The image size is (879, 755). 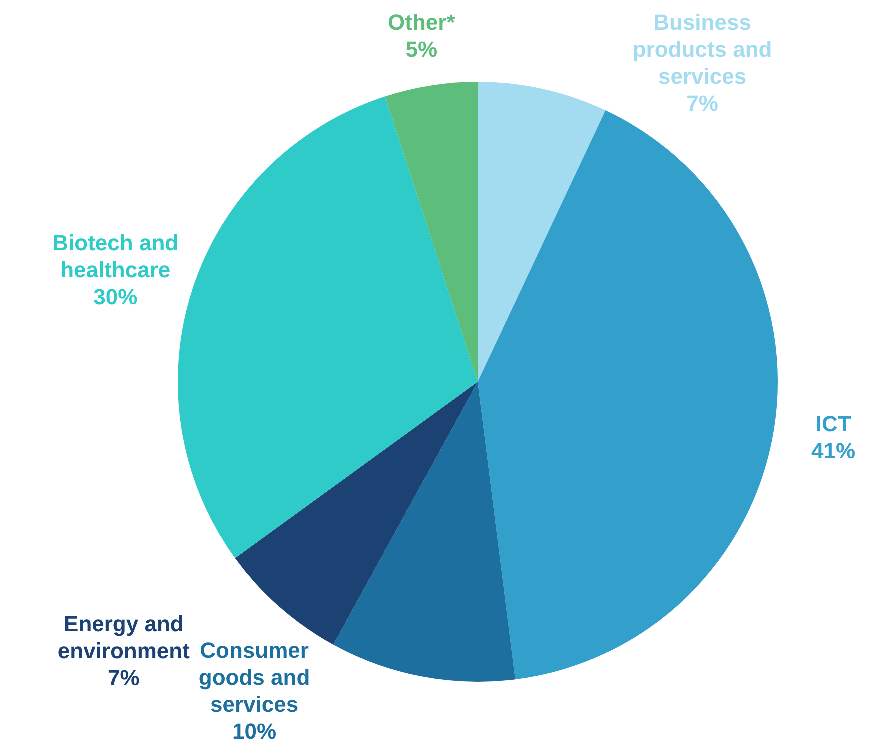 What do you see at coordinates (254, 678) in the screenshot?
I see `slice-label: Consumer goods and services` at bounding box center [254, 678].